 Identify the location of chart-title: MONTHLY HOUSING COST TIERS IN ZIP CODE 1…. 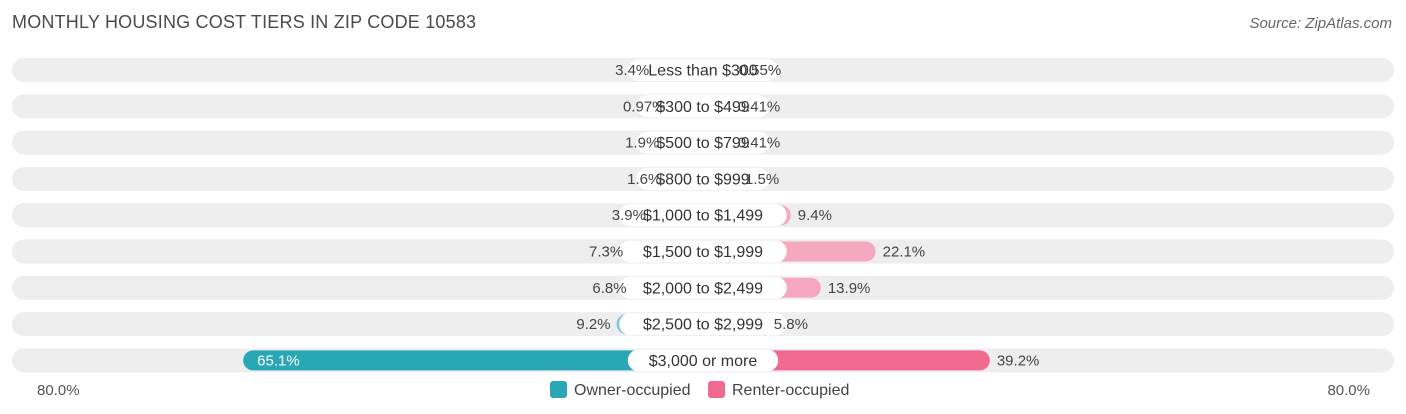
(244, 22).